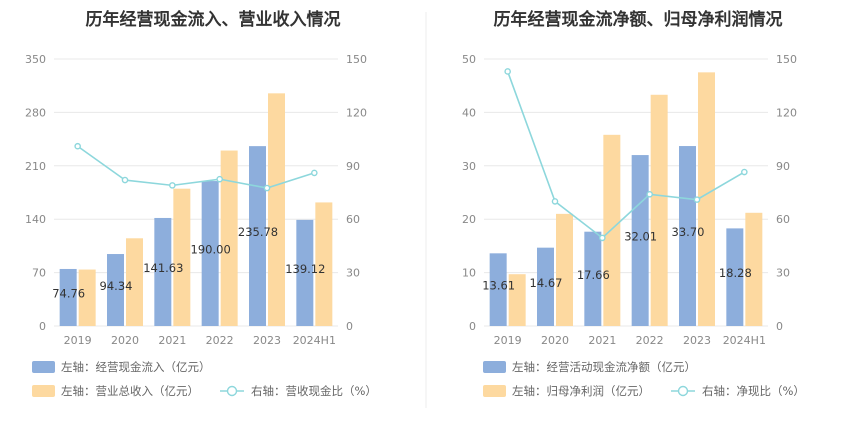 Image resolution: width=850 pixels, height=437 pixels. Describe the element at coordinates (640, 237) in the screenshot. I see `data-label: 32.01` at that location.